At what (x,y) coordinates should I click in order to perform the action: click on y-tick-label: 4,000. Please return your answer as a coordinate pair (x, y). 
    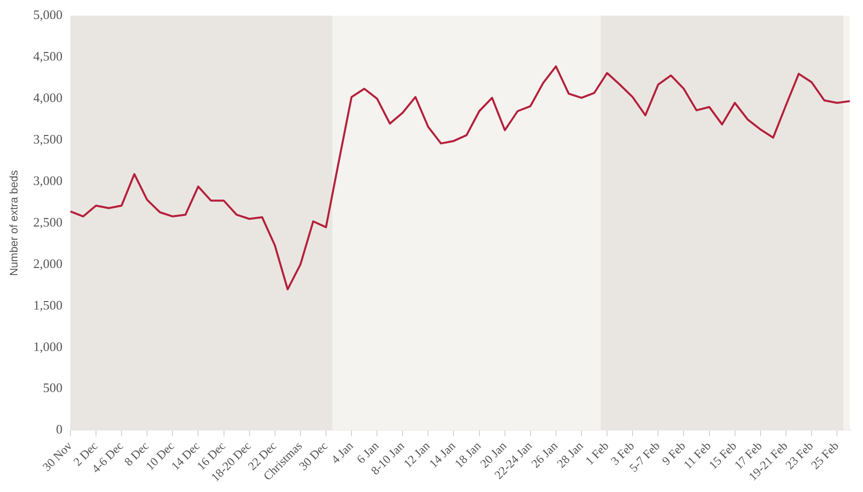
    Looking at the image, I should click on (47, 98).